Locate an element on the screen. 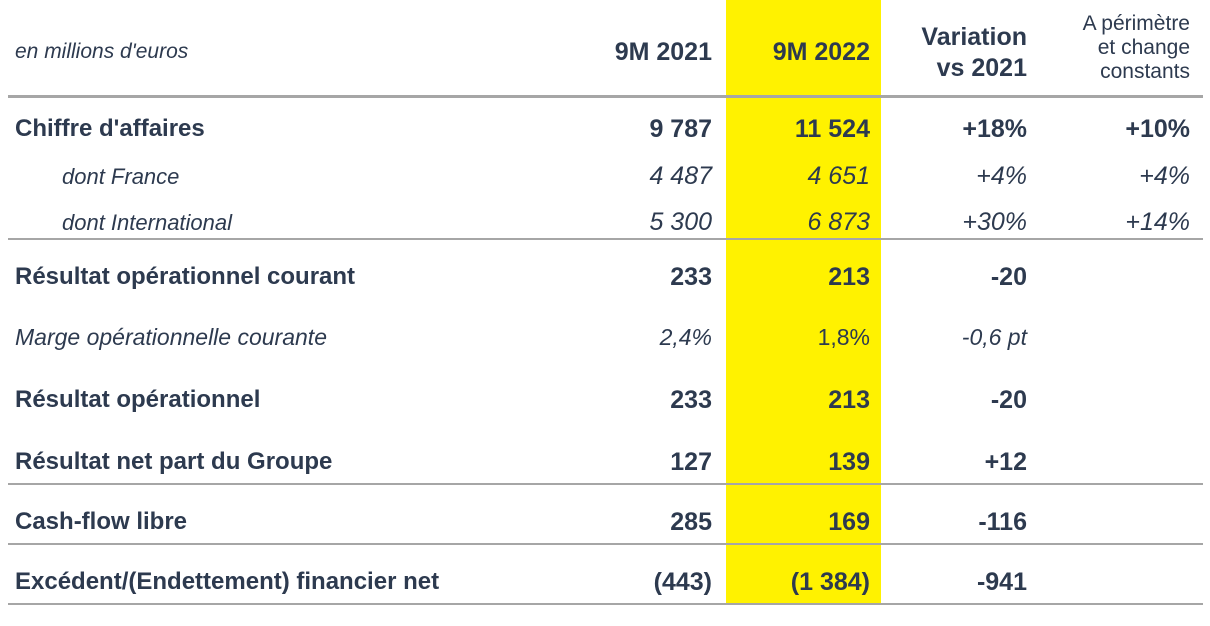 This screenshot has width=1210, height=626. col-header-variation: Variation vs 2021 is located at coordinates (974, 53).